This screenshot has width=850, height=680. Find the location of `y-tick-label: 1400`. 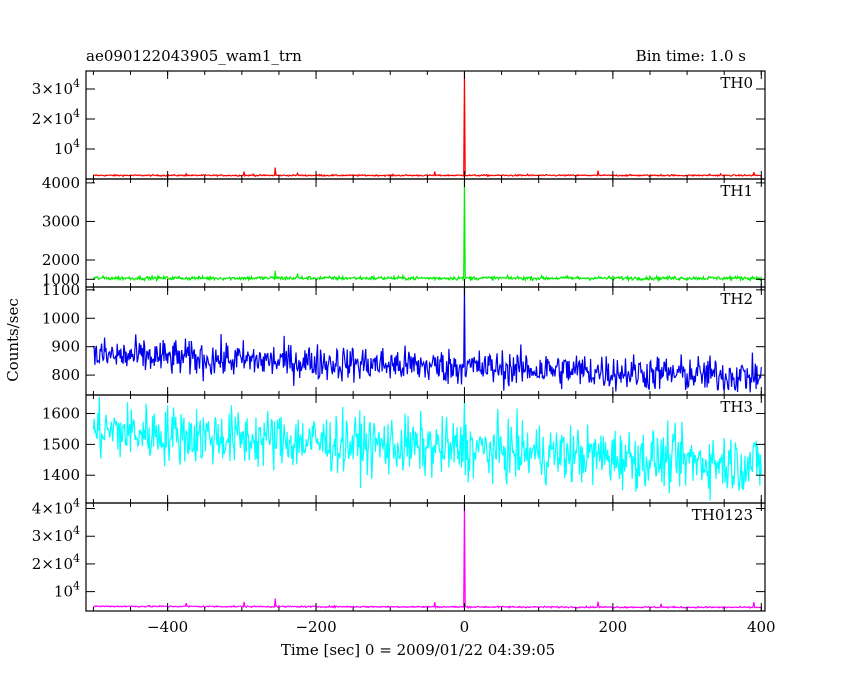

y-tick-label: 1400 is located at coordinates (61, 475).